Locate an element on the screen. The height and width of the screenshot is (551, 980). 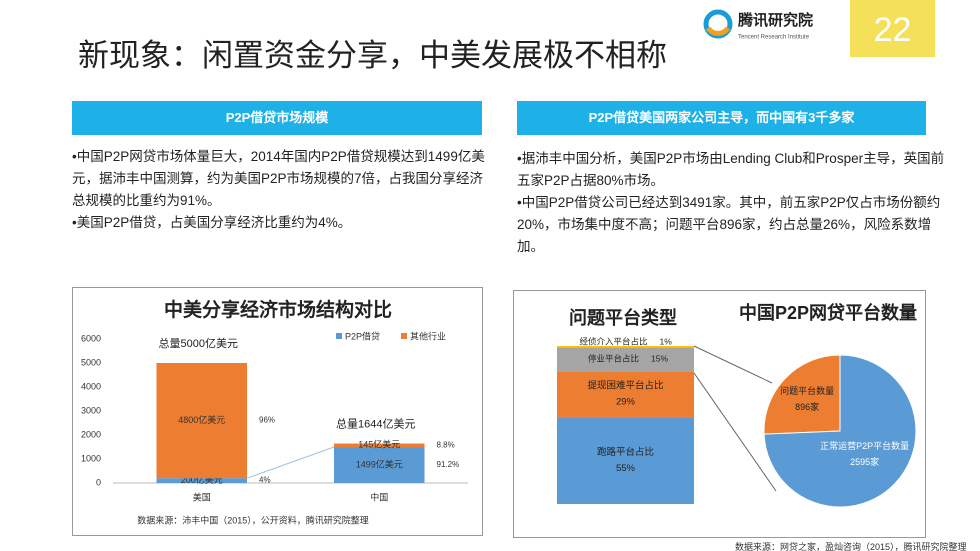
slice-name: 问题平台数量 is located at coordinates (807, 390).